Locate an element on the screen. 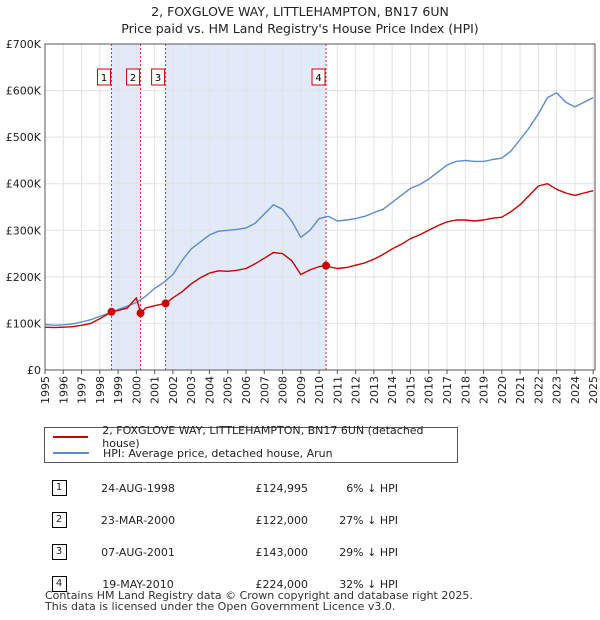 This screenshot has height=620, width=600. chart-title: 2, FOXGLOVE WAY, LITTLEHAMPTON, BN17 6UN is located at coordinates (300, 11).